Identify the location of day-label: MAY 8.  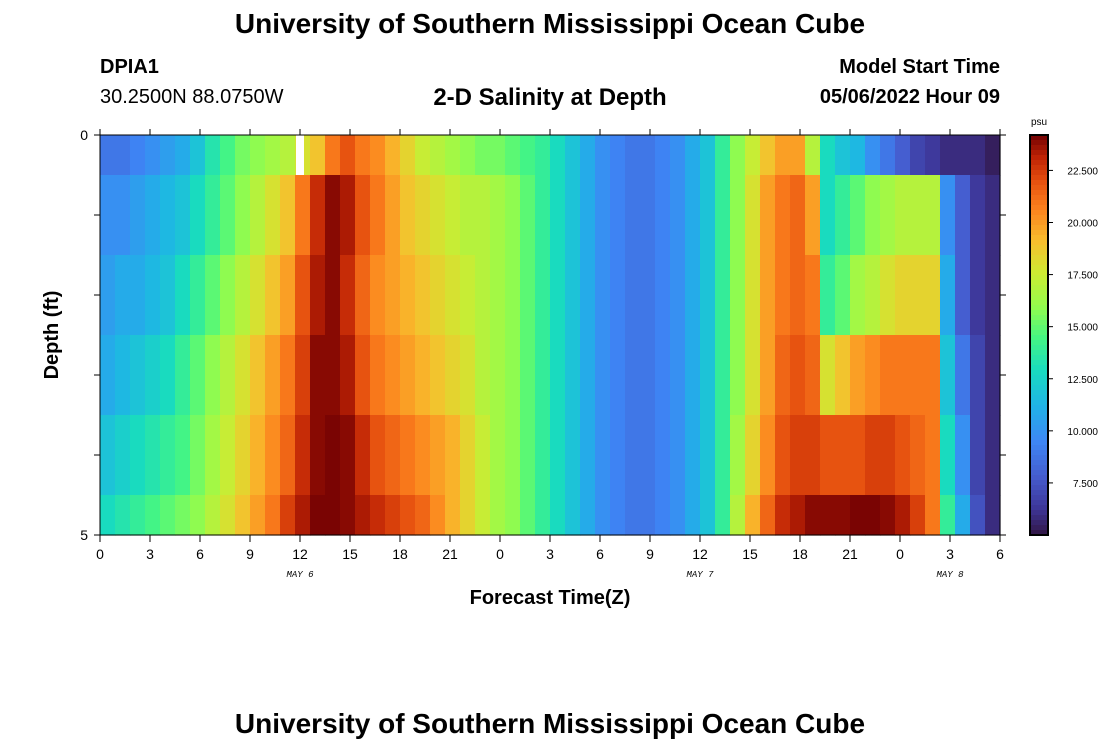
(950, 575).